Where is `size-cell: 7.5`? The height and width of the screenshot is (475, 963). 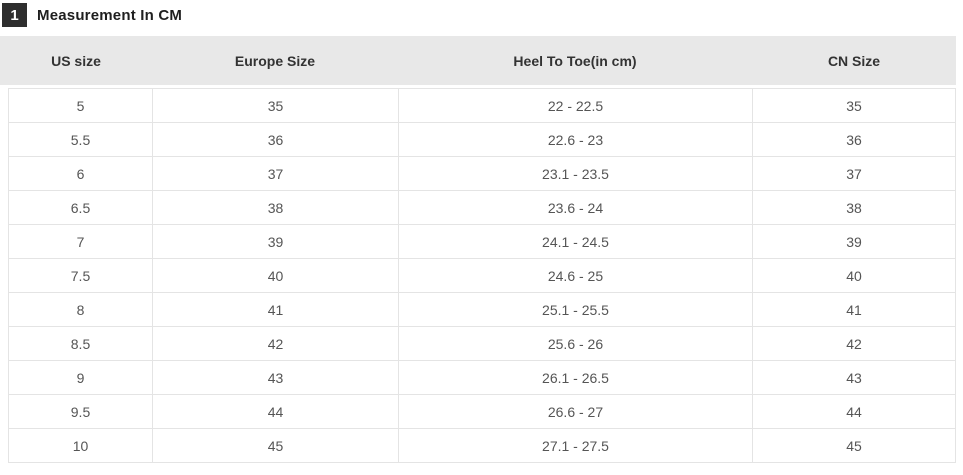 size-cell: 7.5 is located at coordinates (80, 275).